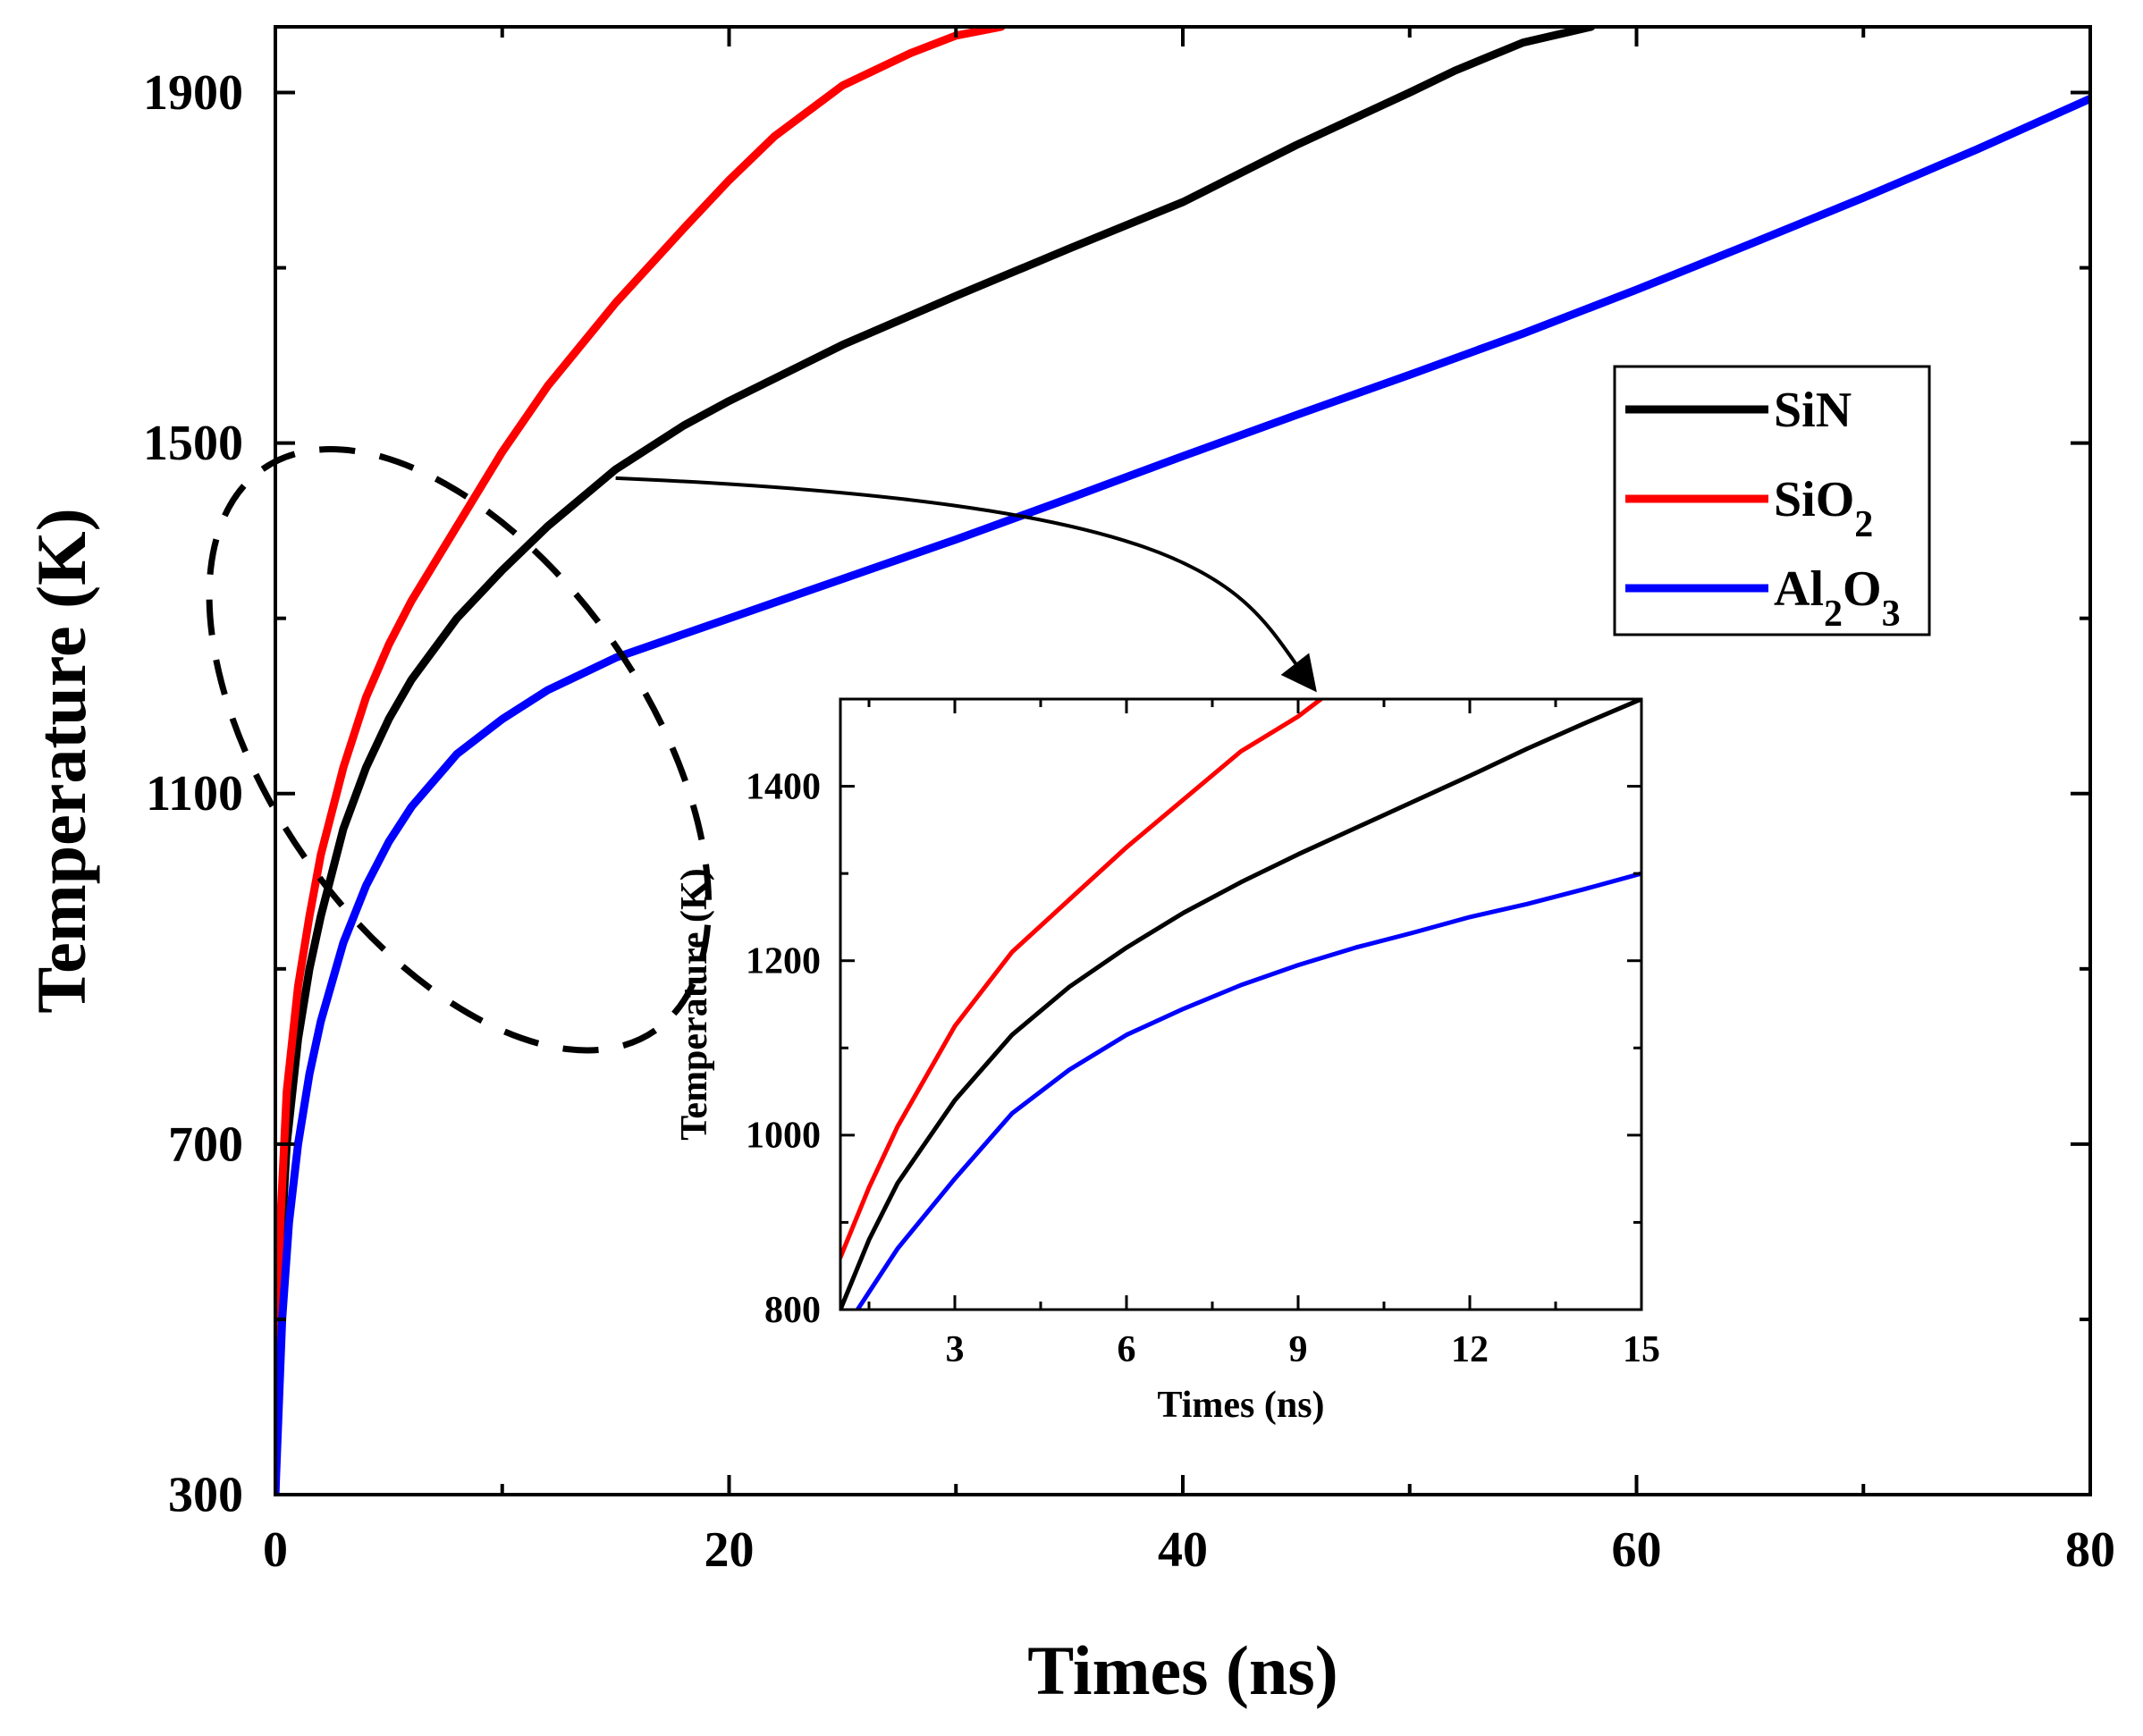 This screenshot has height=1736, width=2143. I want to click on inset-series-sio2, so click(1082, 979).